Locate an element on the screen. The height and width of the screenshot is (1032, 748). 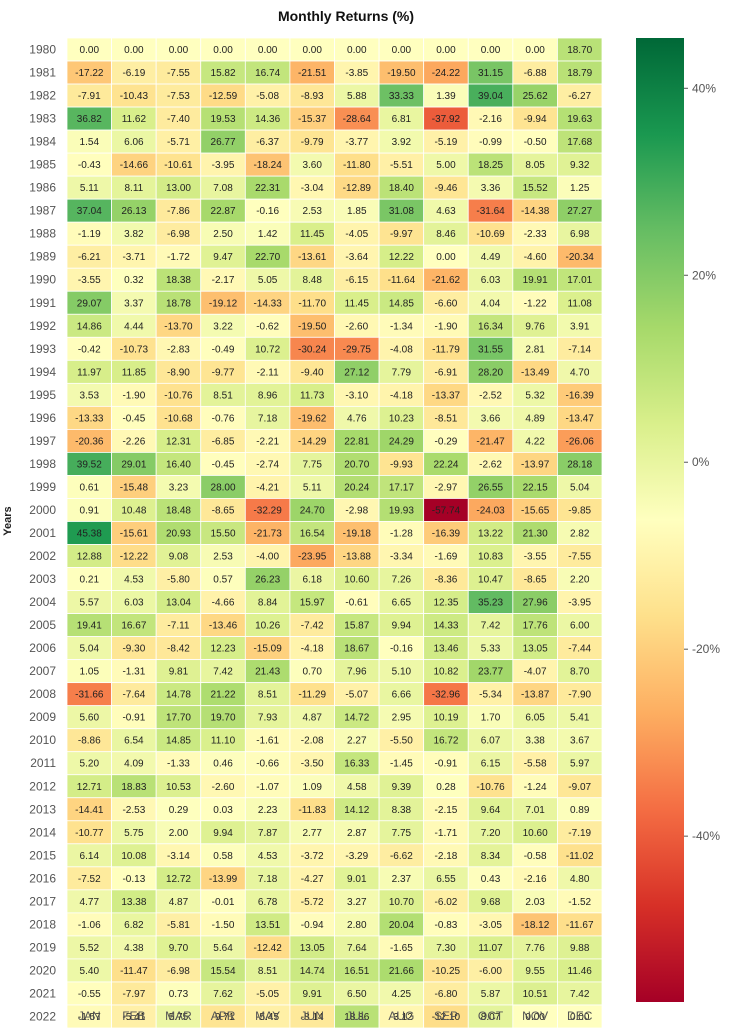
cell-value-label: 2.27 is located at coordinates (357, 741).